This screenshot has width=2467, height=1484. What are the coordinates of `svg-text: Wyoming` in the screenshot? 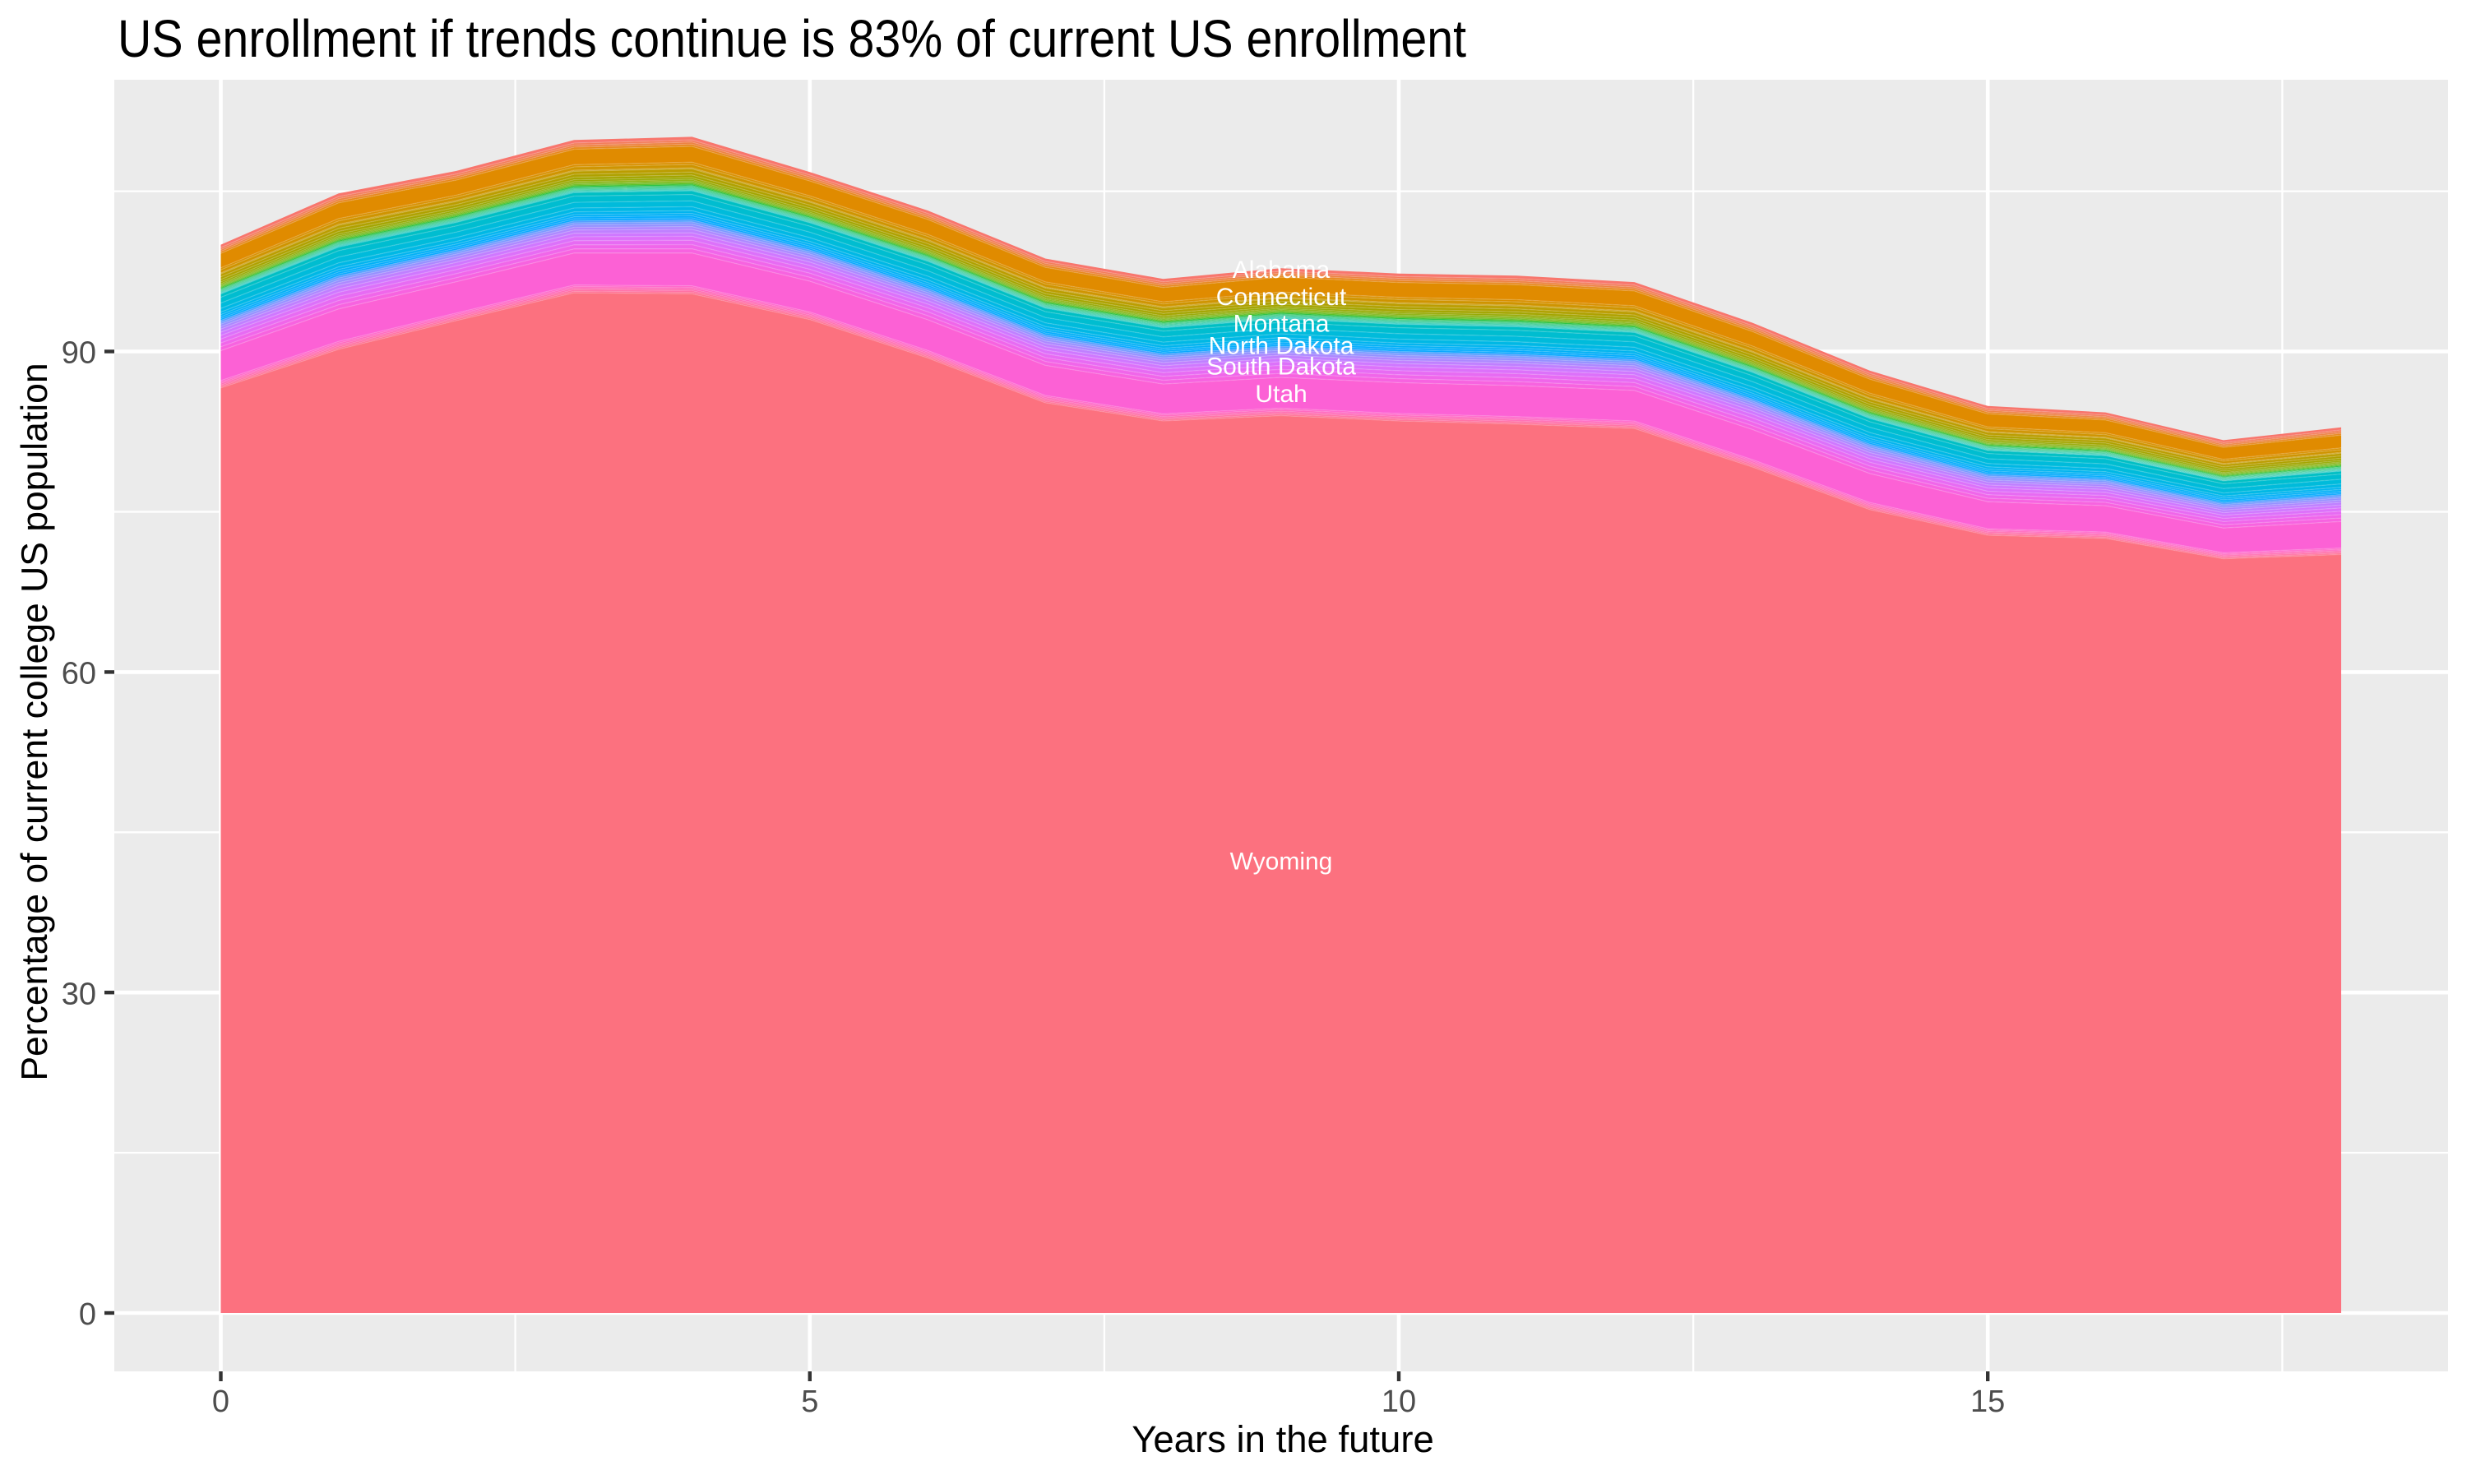 It's located at (1282, 862).